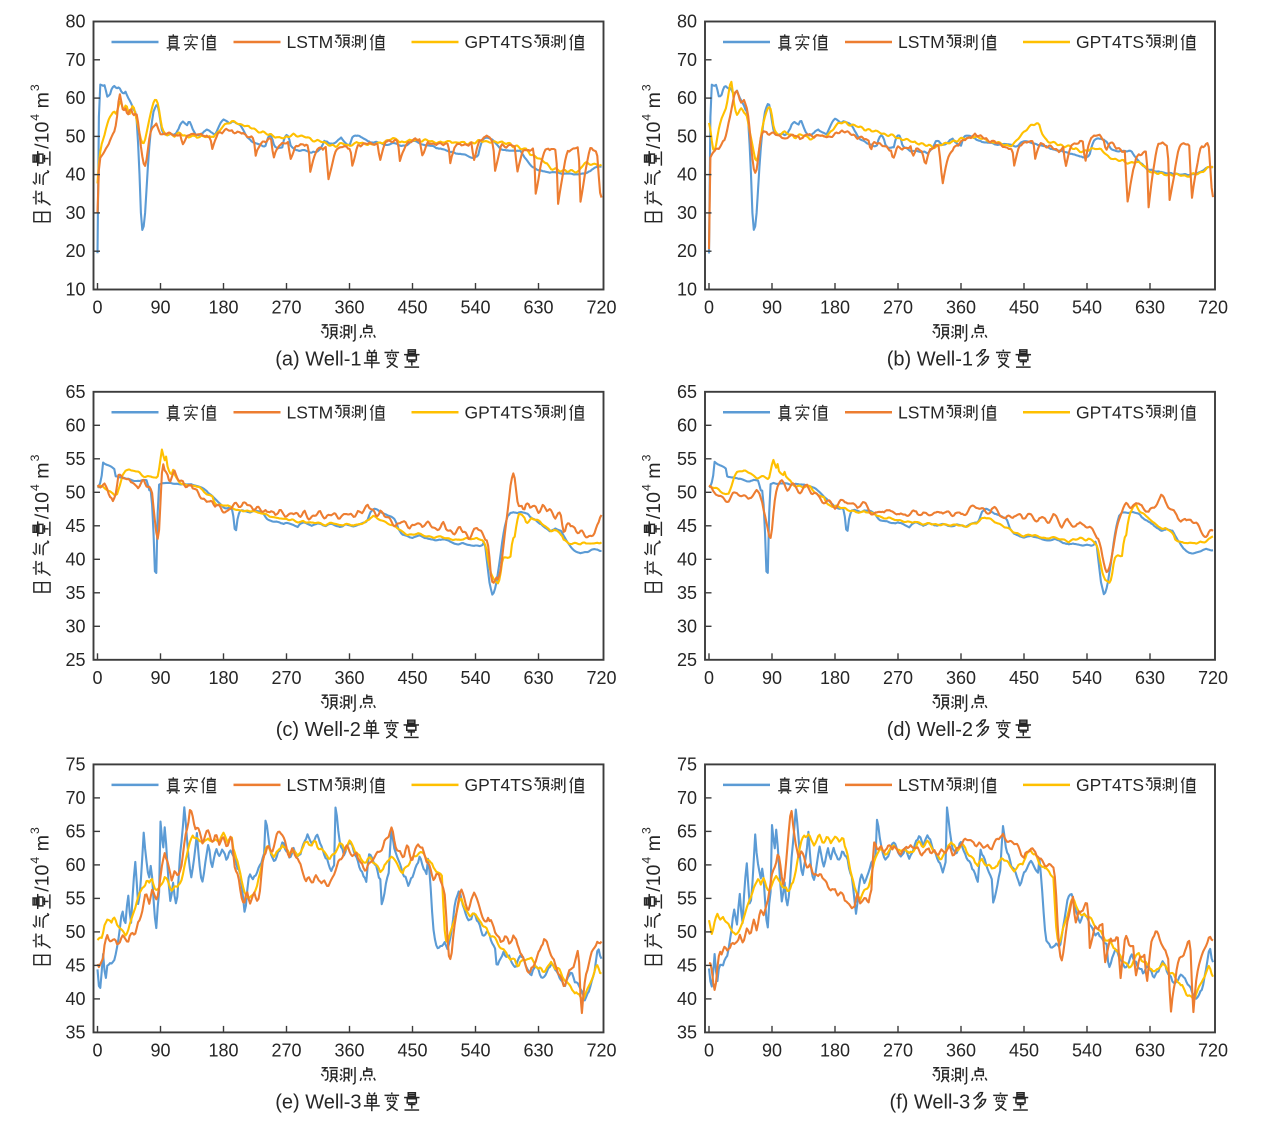  Describe the element at coordinates (961, 678) in the screenshot. I see `svg-text: 360` at that location.